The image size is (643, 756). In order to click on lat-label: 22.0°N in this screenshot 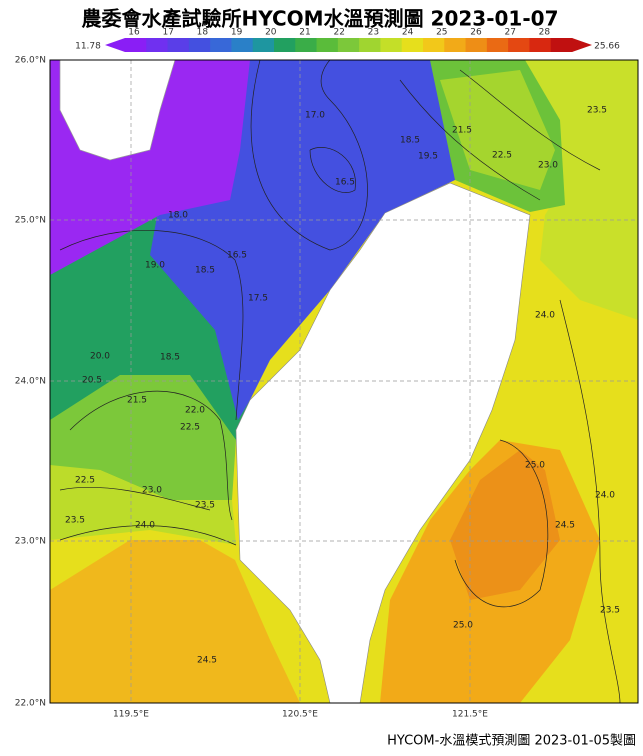, I will do `click(30, 704)`.